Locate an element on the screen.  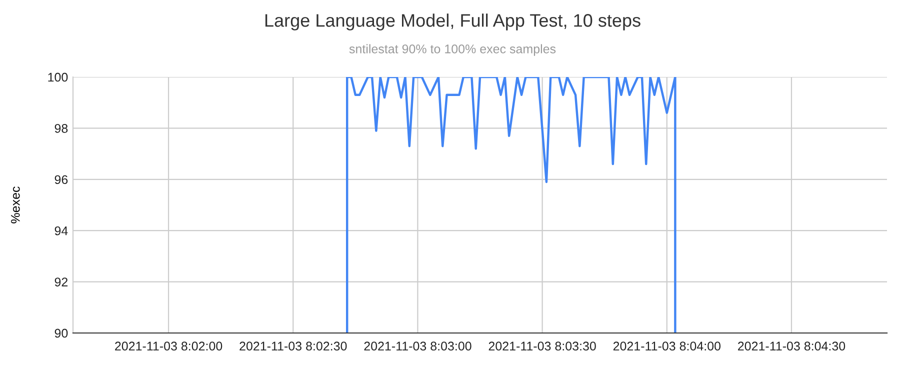
x-tick-label: 2021-11-03 8:03:30 is located at coordinates (542, 346).